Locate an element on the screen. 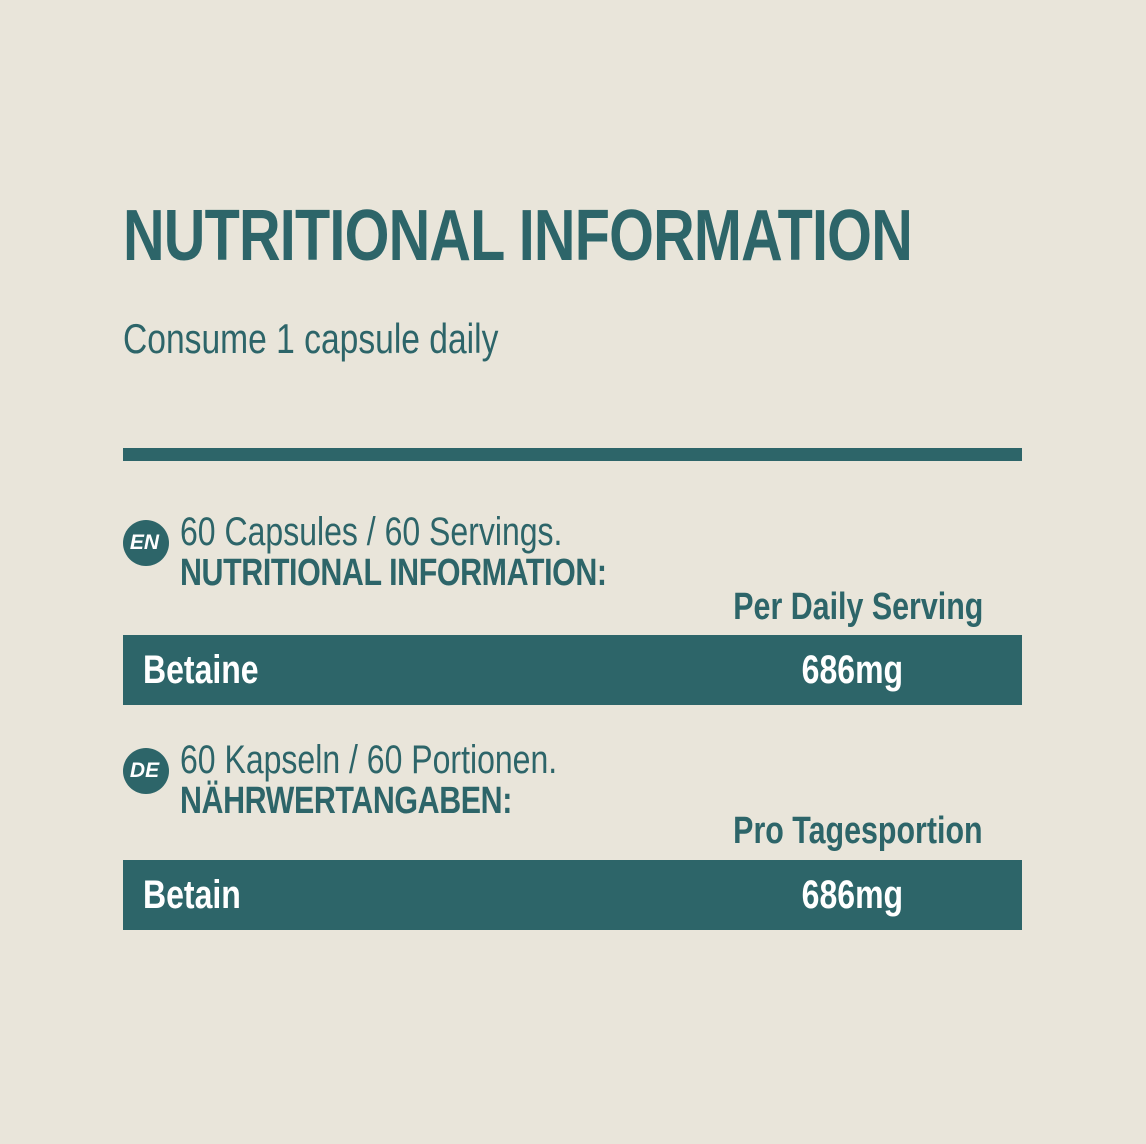 This screenshot has width=1146, height=1144. column-header-en: Per Daily Serving is located at coordinates (852, 607).